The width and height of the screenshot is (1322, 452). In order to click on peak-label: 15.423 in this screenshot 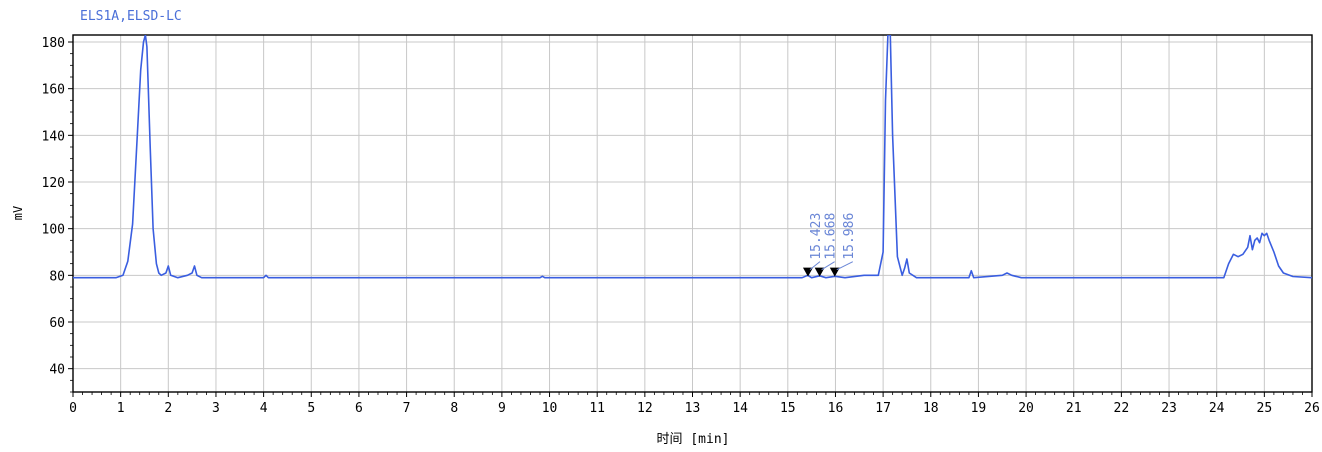, I will do `click(816, 236)`.